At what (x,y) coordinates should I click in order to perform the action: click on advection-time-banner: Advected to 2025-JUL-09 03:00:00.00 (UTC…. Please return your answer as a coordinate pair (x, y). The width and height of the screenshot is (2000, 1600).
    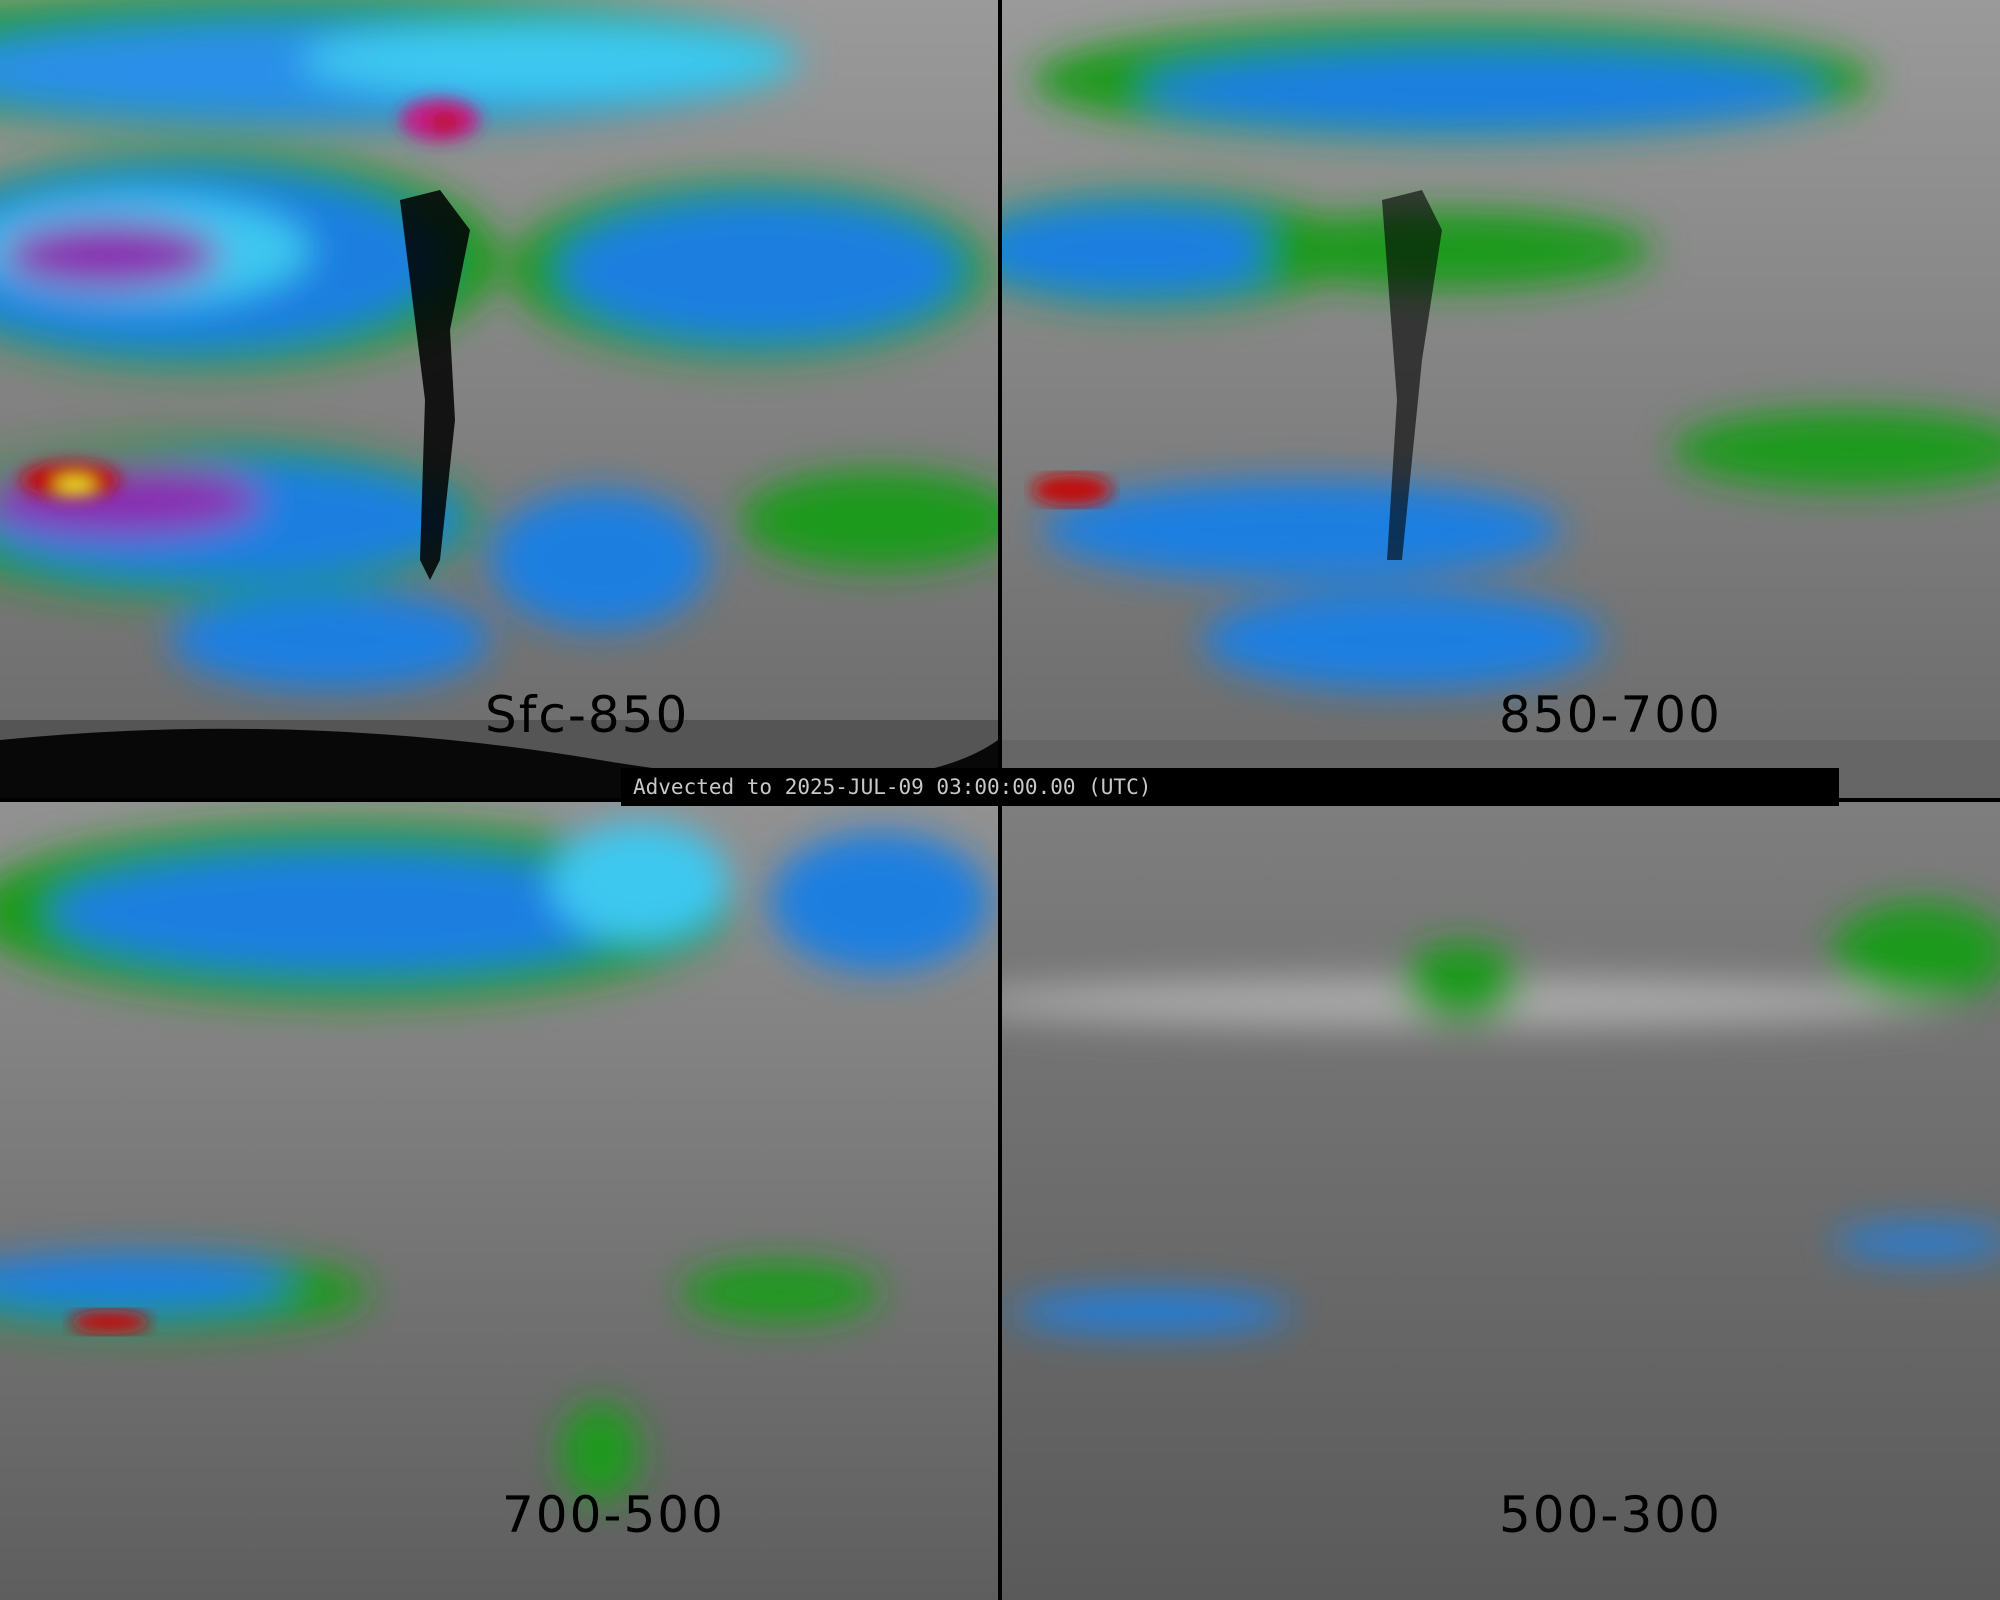
    Looking at the image, I should click on (1230, 787).